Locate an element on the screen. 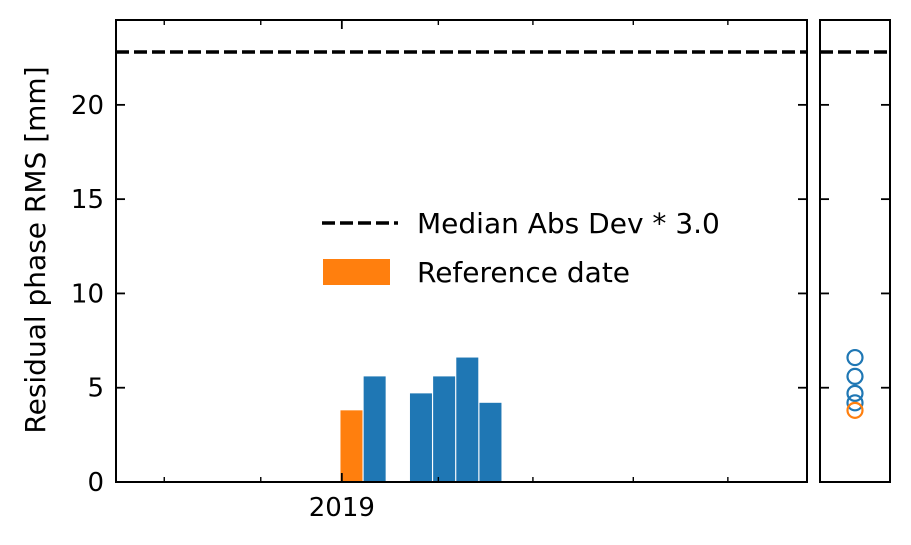  y-tick-label: 5 is located at coordinates (95, 389).